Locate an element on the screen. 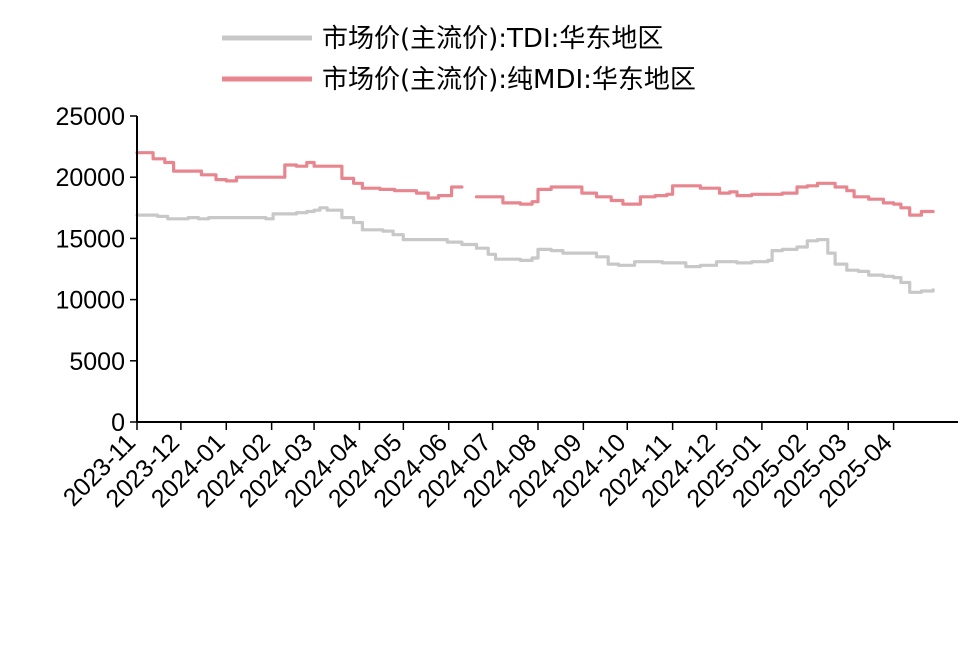 Image resolution: width=980 pixels, height=664 pixels. legend-label-mdi: 市场价(主流价):纯MDI:华东地区 is located at coordinates (509, 80).